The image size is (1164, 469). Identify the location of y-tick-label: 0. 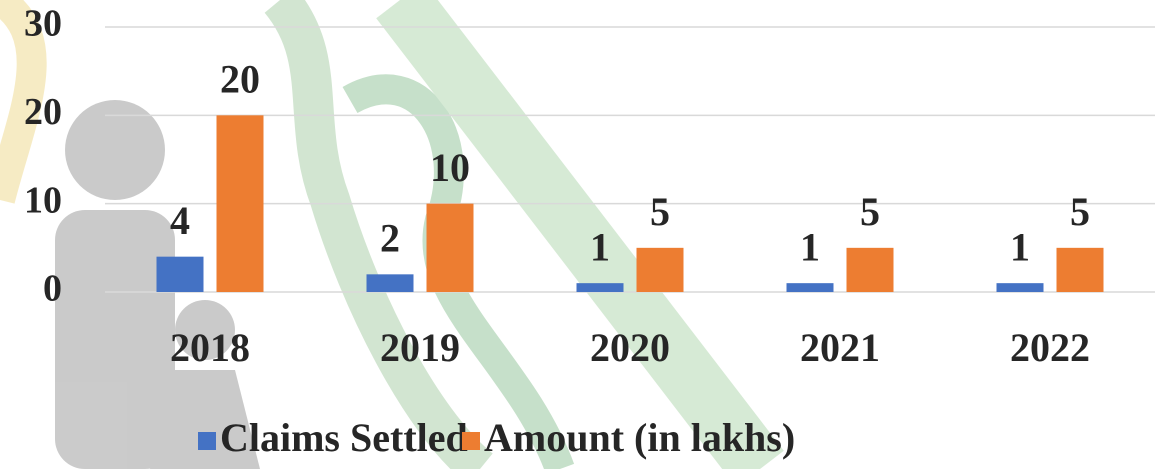
(52, 289).